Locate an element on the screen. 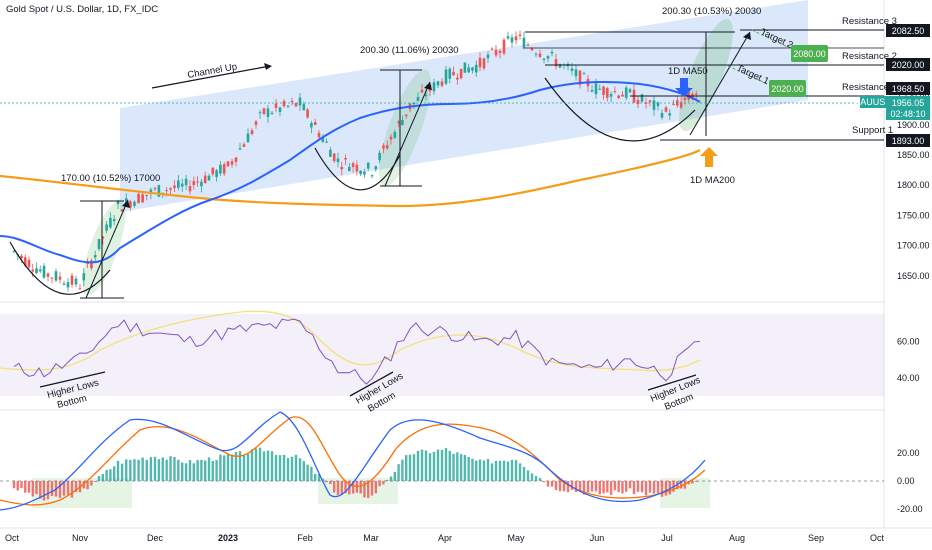 The image size is (932, 550). level-name-resistance-2: Resistance 2 is located at coordinates (869, 56).